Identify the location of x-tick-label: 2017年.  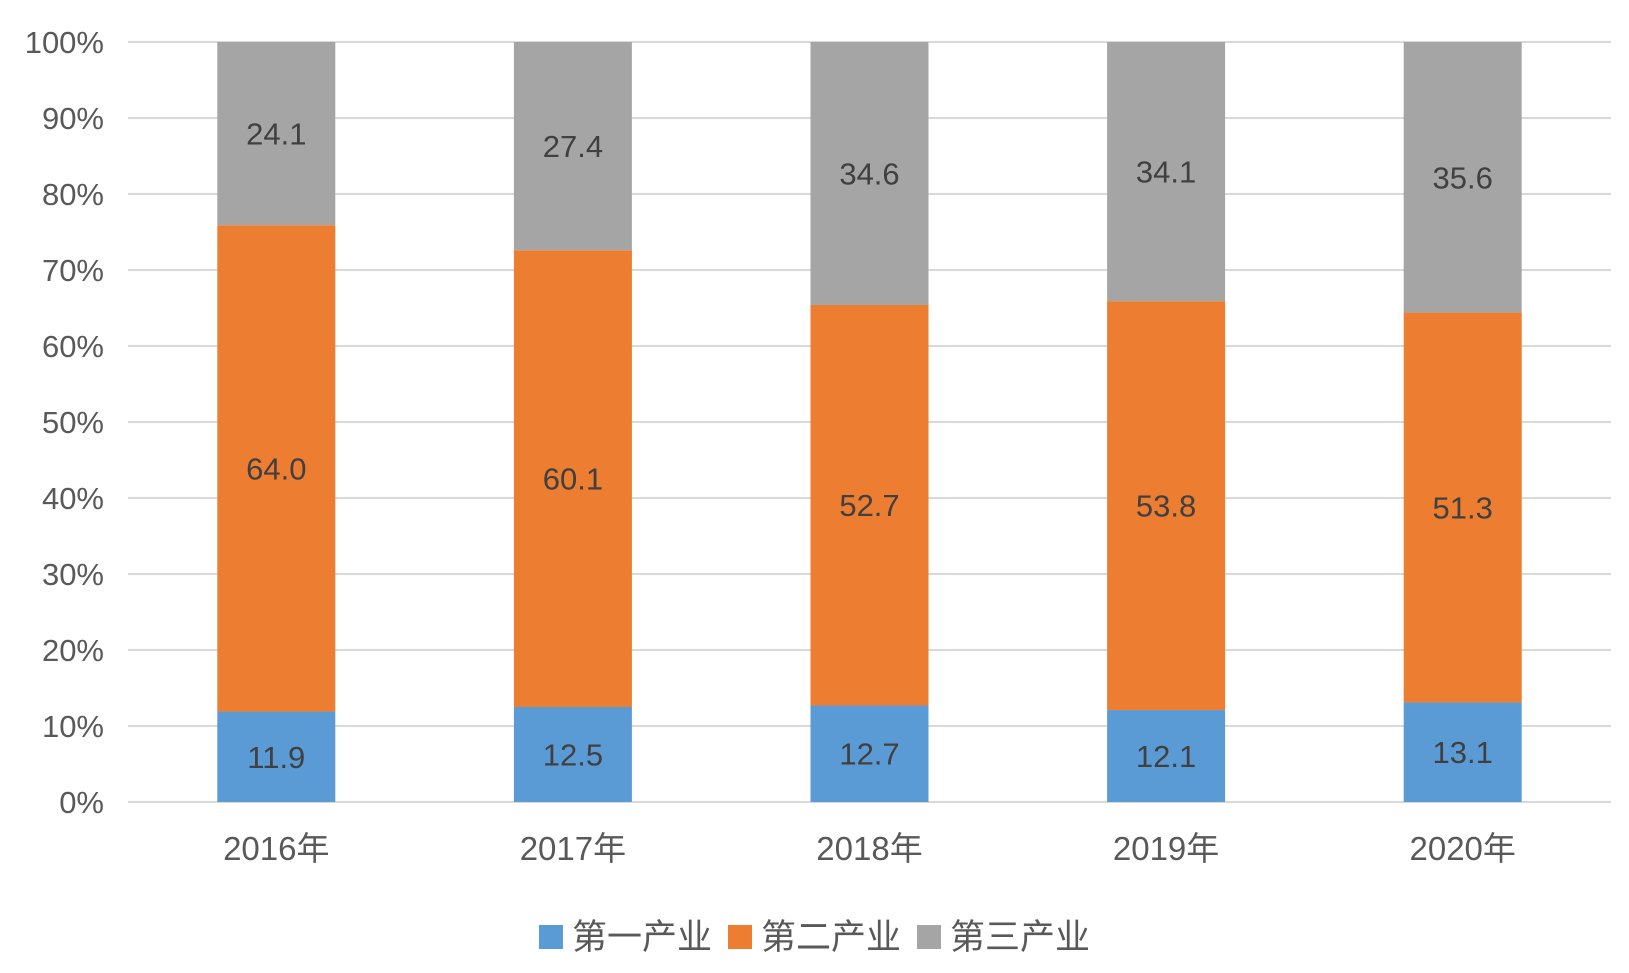
(573, 848).